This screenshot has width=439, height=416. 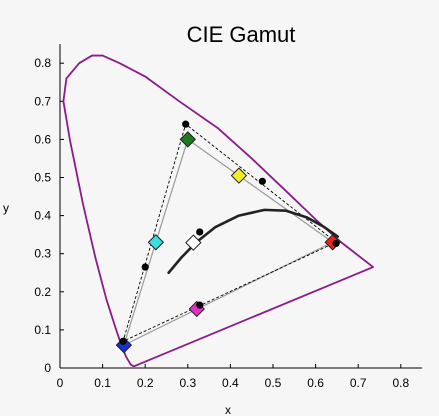 What do you see at coordinates (42, 330) in the screenshot?
I see `y-tick-label: 0.1` at bounding box center [42, 330].